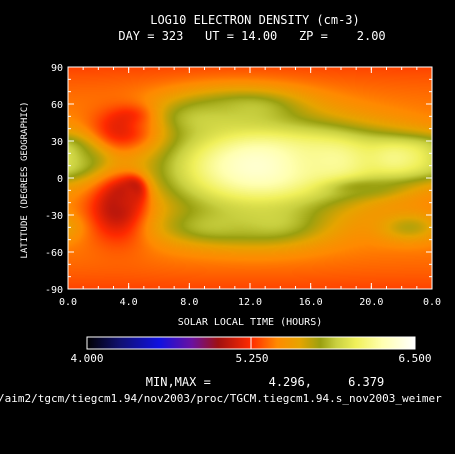 The width and height of the screenshot is (455, 454). Describe the element at coordinates (54, 290) in the screenshot. I see `y-tick-label: -90` at that location.